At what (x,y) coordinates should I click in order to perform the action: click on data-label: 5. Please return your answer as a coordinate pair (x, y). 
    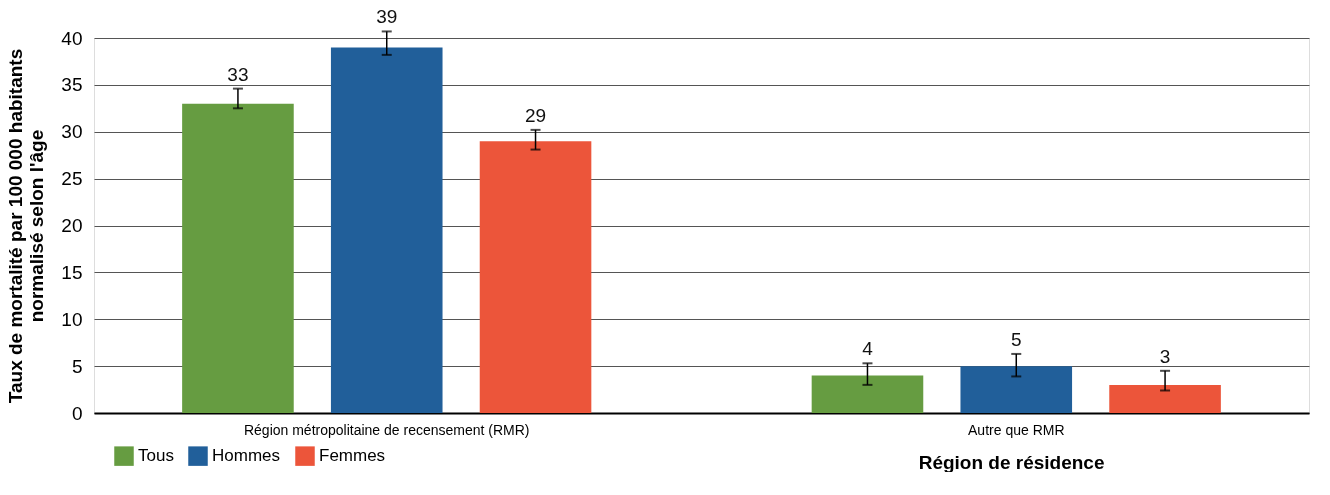
    Looking at the image, I should click on (1016, 339).